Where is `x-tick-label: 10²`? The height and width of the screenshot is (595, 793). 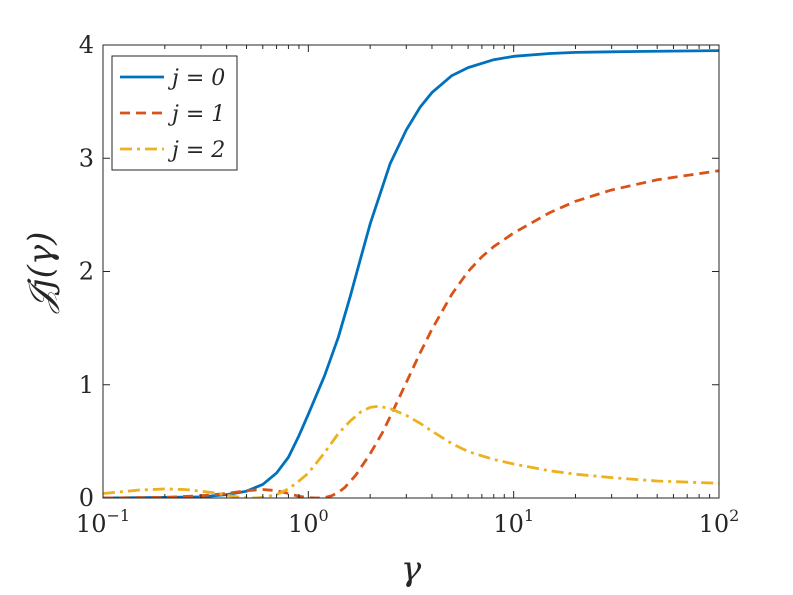 x-tick-label: 10² is located at coordinates (719, 522).